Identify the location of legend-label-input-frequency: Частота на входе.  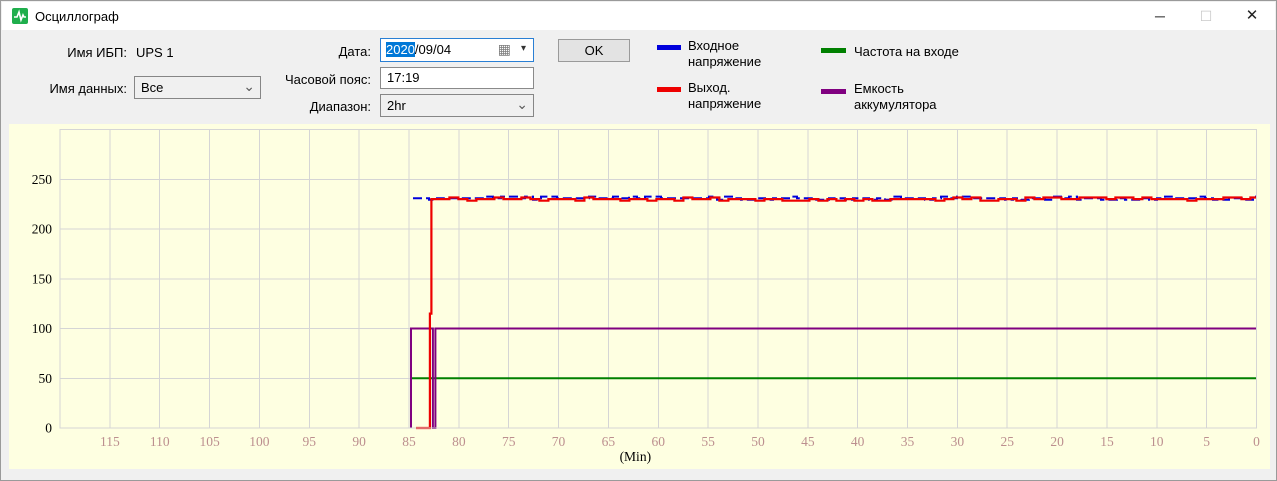
(906, 51).